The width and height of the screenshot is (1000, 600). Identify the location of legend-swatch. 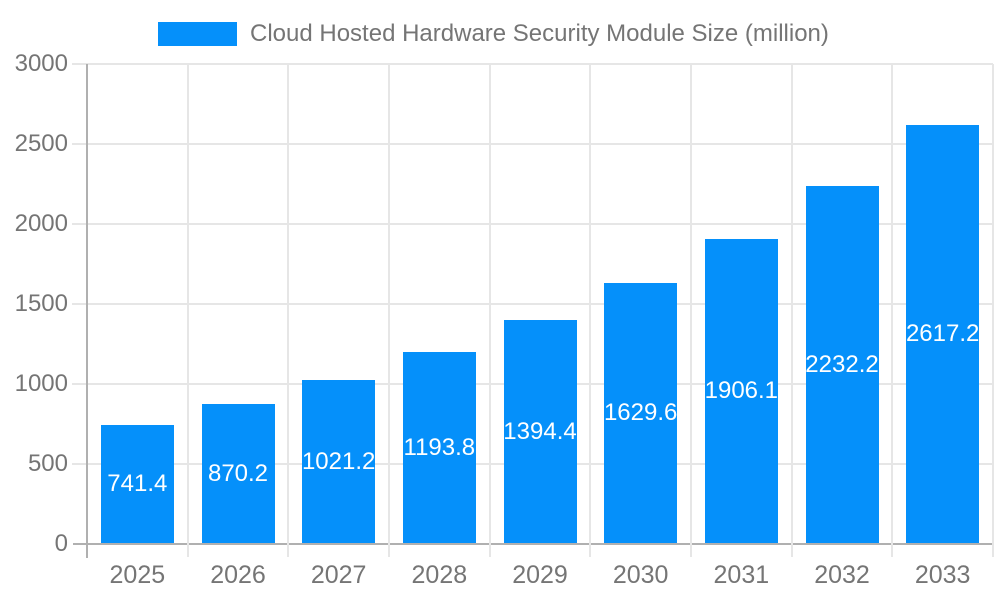
(197, 34).